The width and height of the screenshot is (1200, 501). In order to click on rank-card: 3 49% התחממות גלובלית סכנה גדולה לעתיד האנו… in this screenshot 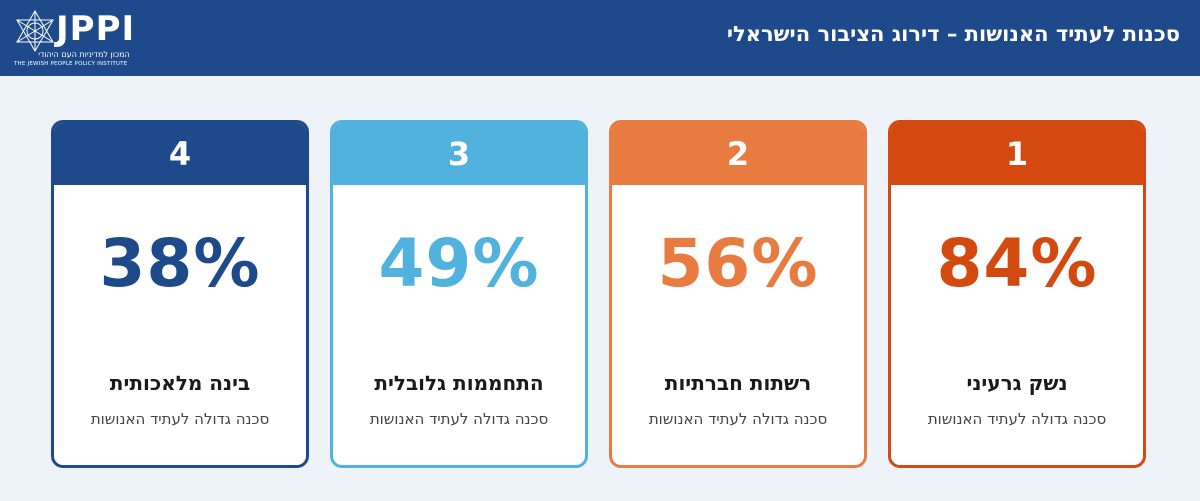, I will do `click(459, 294)`.